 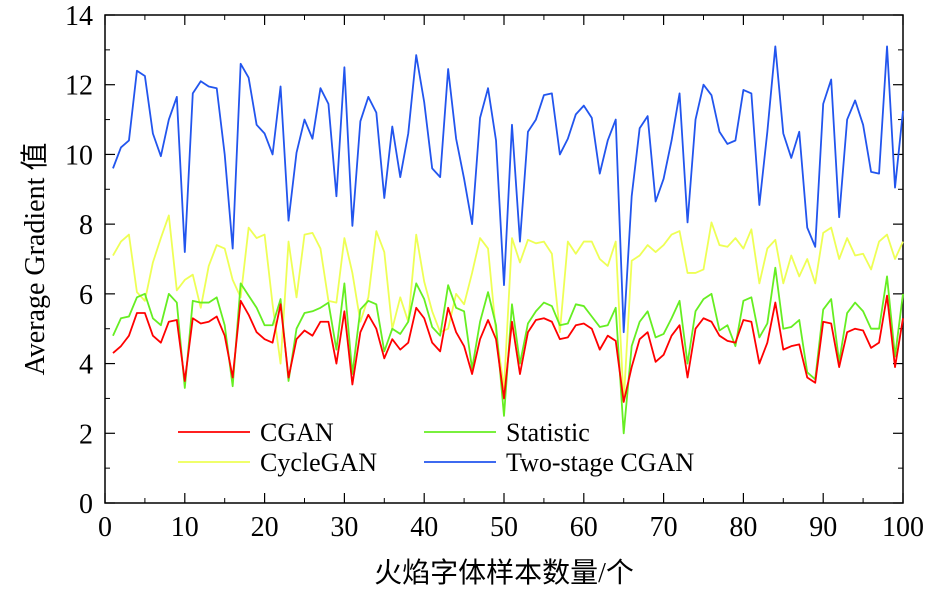 I want to click on x-tick-label: 40, so click(x=424, y=527).